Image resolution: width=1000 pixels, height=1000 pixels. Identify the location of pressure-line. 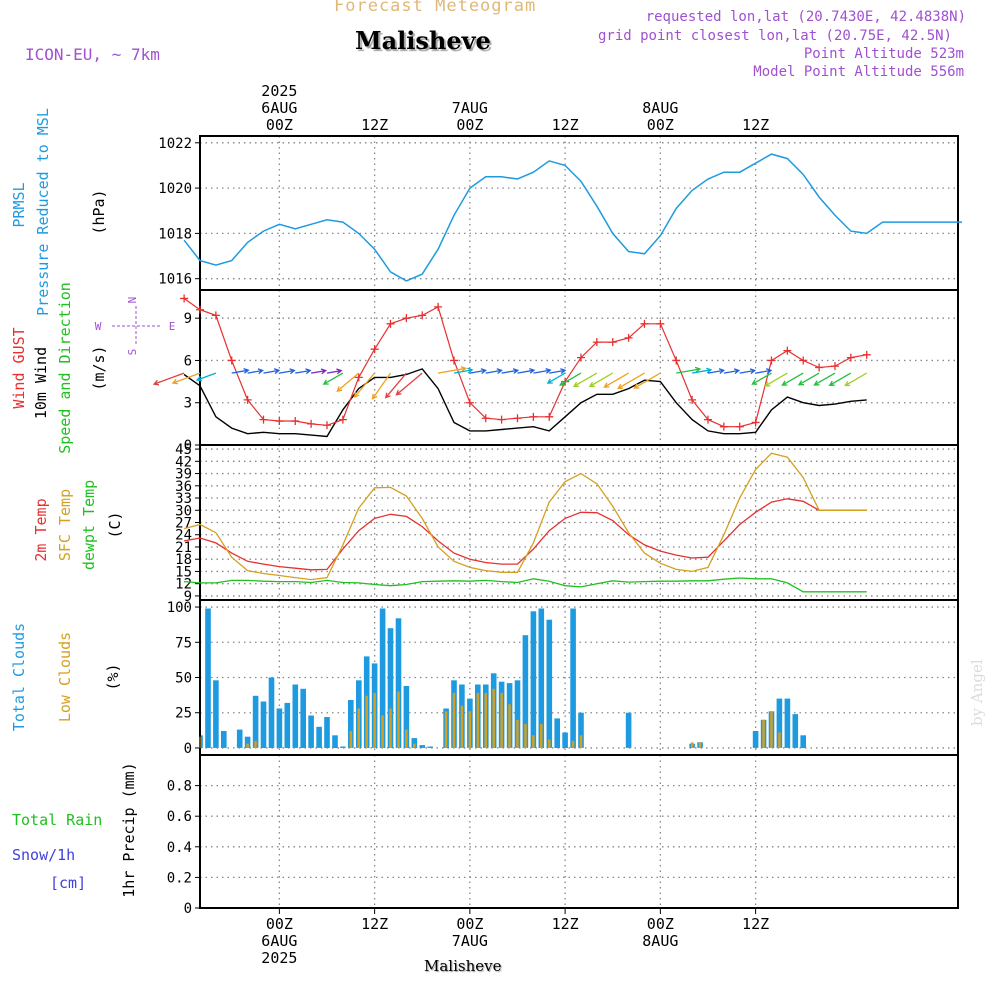
(572, 217).